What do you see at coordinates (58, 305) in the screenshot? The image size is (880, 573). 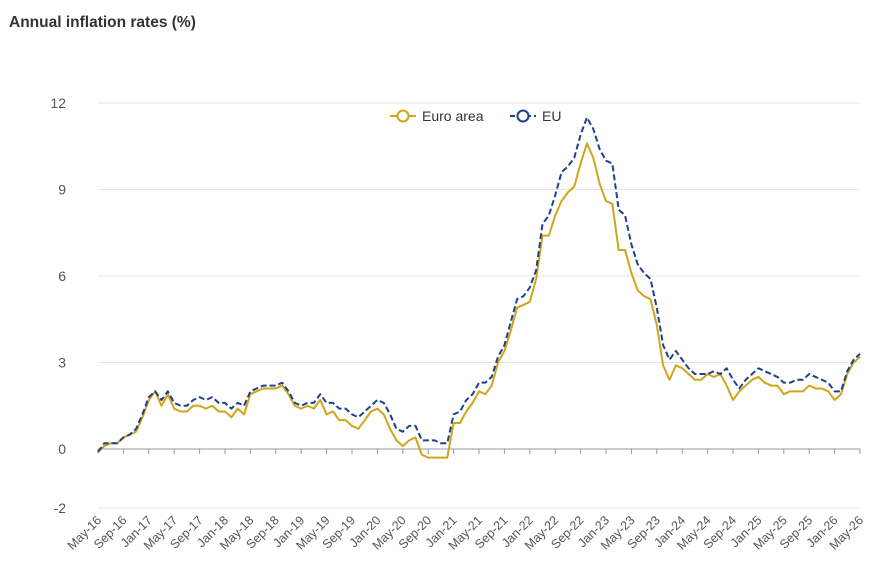 I see `y-axis: -2 0 3 6 9 12` at bounding box center [58, 305].